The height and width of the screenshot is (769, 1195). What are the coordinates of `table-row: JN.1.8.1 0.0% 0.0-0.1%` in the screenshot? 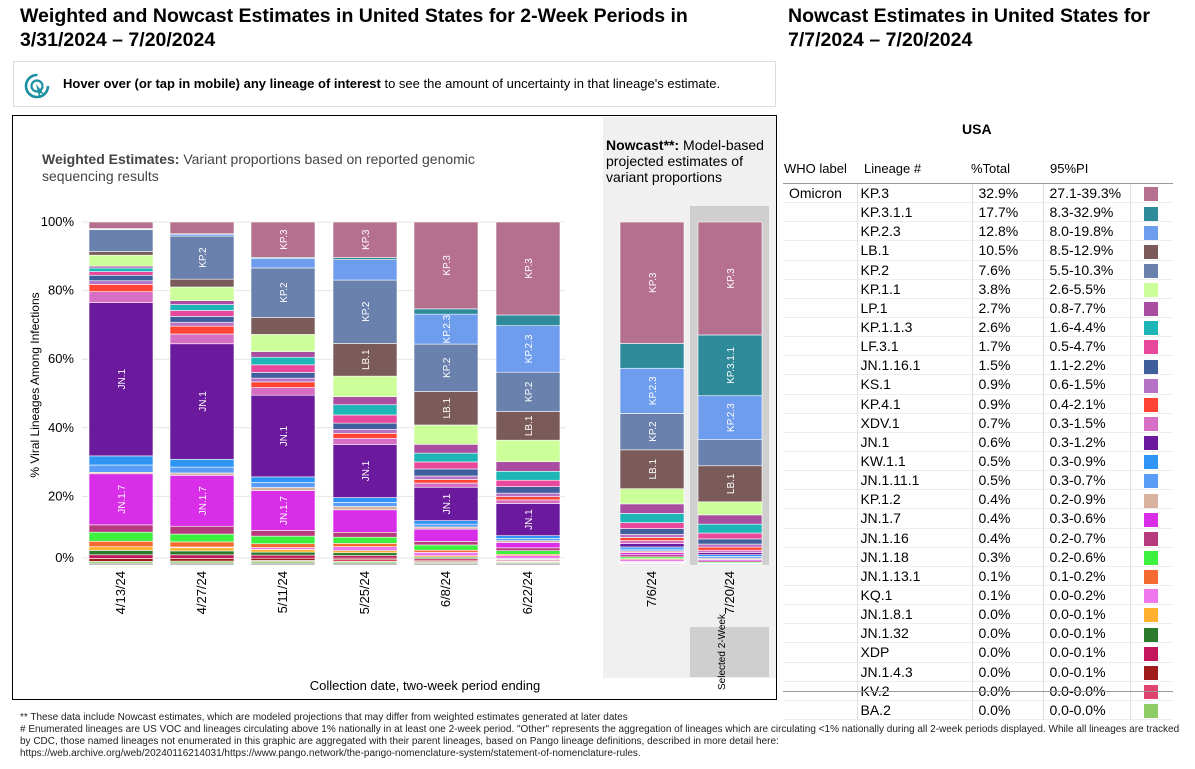 It's located at (978, 614).